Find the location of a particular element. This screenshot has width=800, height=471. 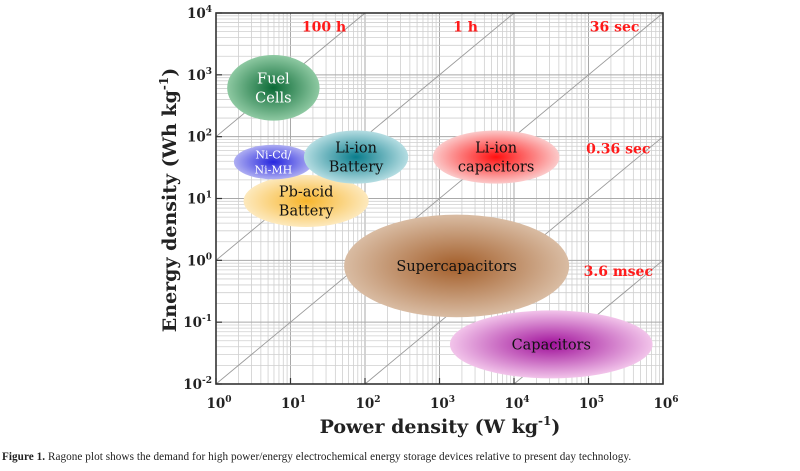

region-label: Supercapacitors is located at coordinates (456, 267).